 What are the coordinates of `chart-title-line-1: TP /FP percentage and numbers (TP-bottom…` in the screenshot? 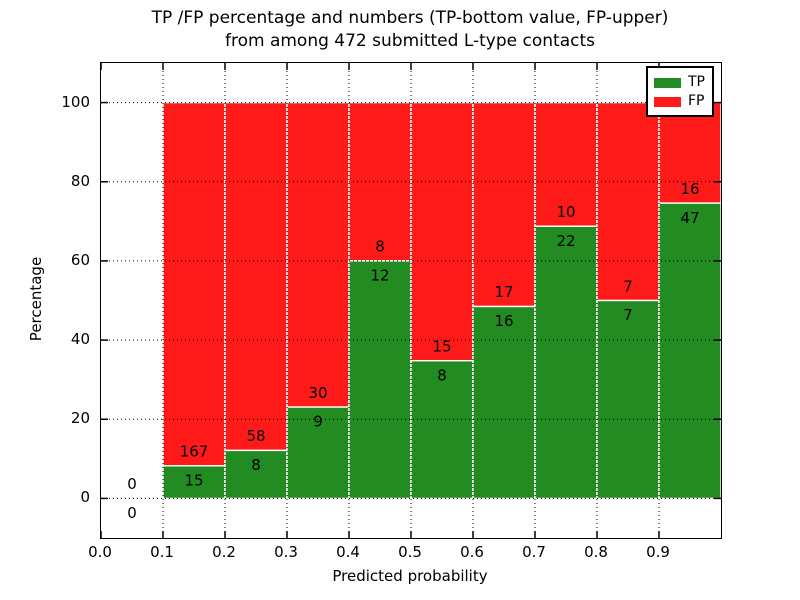 It's located at (410, 18).